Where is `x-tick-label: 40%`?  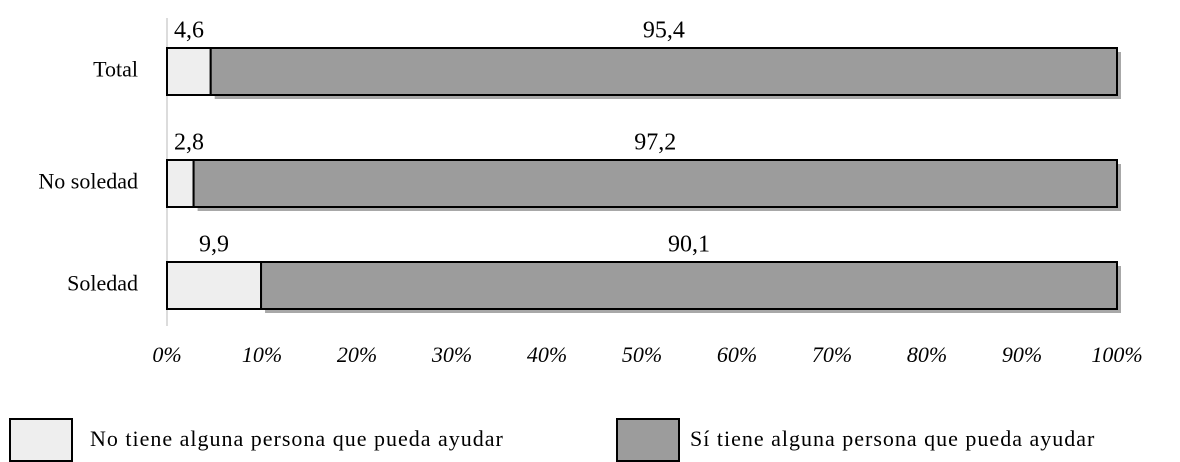
x-tick-label: 40% is located at coordinates (547, 354).